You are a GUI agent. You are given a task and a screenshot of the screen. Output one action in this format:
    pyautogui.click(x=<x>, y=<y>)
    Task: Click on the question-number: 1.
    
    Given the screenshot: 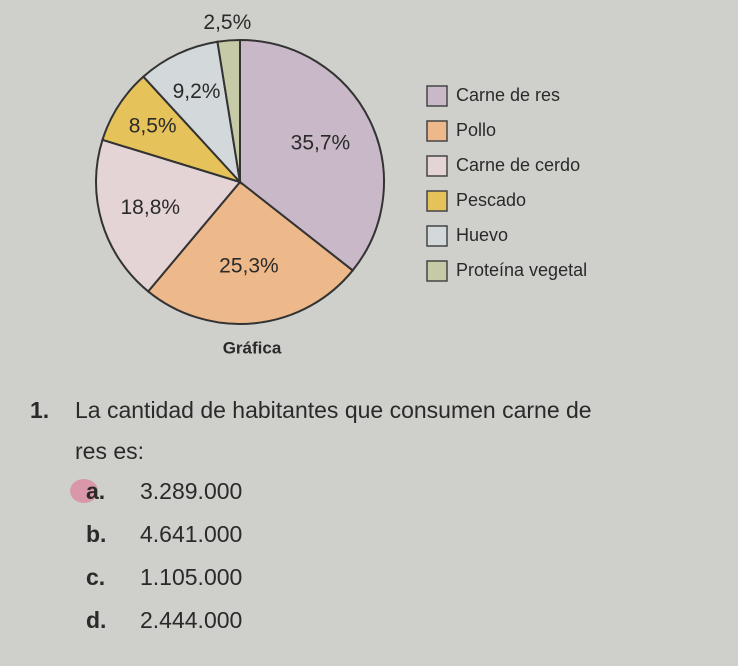 What is the action you would take?
    pyautogui.click(x=39, y=410)
    